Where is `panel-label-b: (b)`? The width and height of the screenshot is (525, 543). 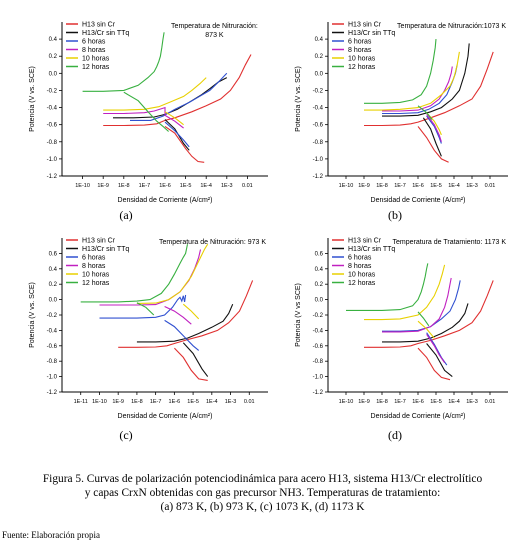 panel-label-b: (b) is located at coordinates (395, 215).